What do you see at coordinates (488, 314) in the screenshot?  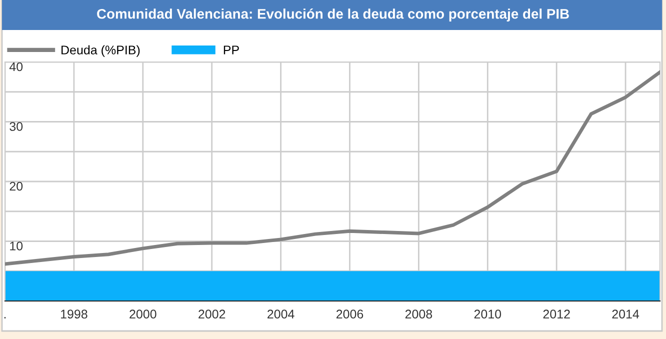 I see `x-tick-label: 2010` at bounding box center [488, 314].